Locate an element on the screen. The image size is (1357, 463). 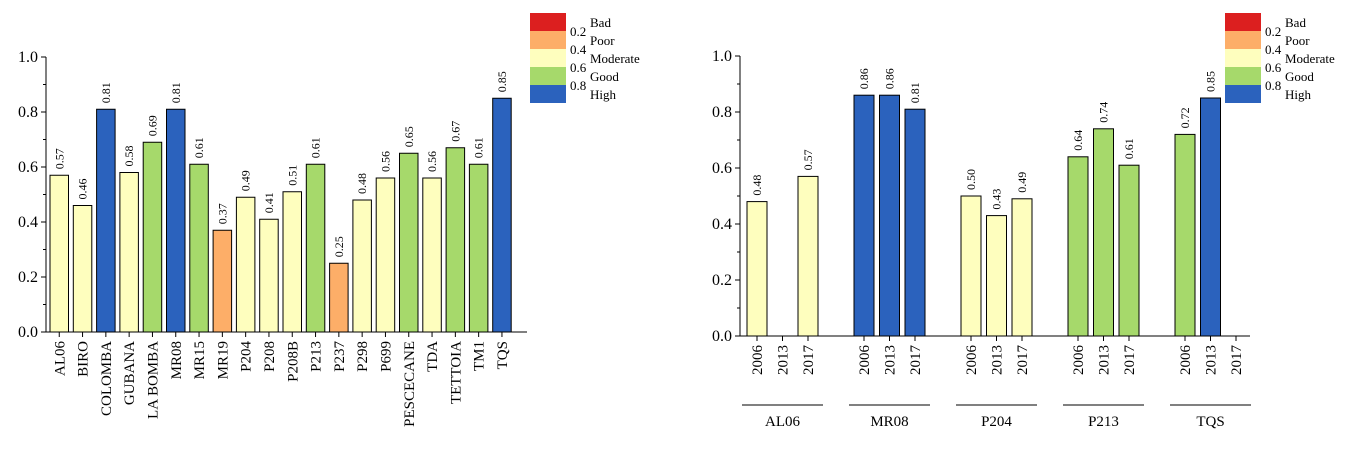
legend-scale-tick: 0.4 is located at coordinates (578, 49).